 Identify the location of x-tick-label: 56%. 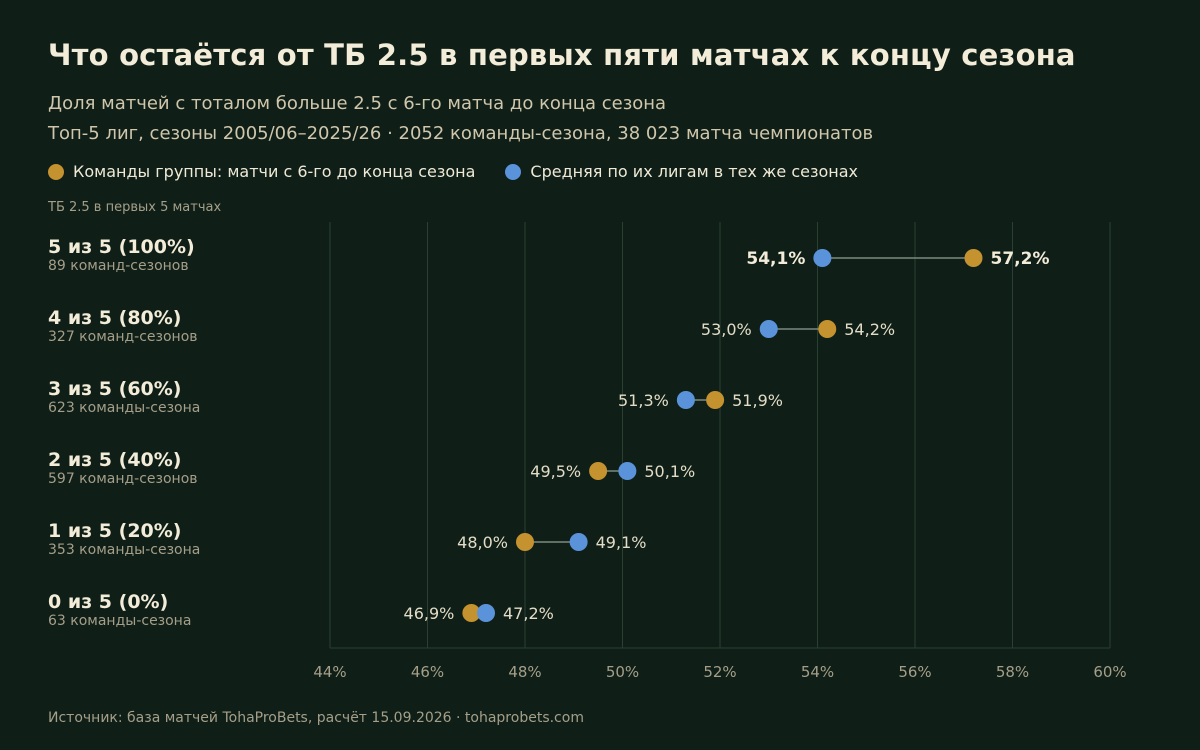
(914, 672).